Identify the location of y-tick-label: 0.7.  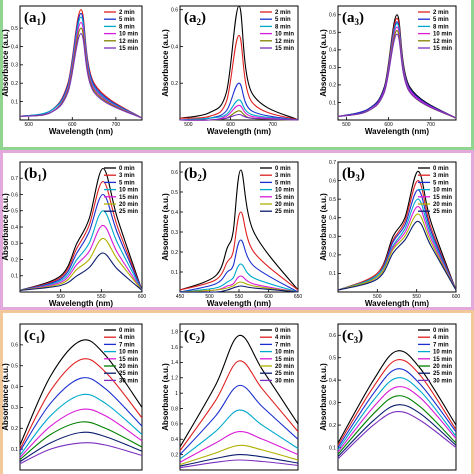
(332, 163).